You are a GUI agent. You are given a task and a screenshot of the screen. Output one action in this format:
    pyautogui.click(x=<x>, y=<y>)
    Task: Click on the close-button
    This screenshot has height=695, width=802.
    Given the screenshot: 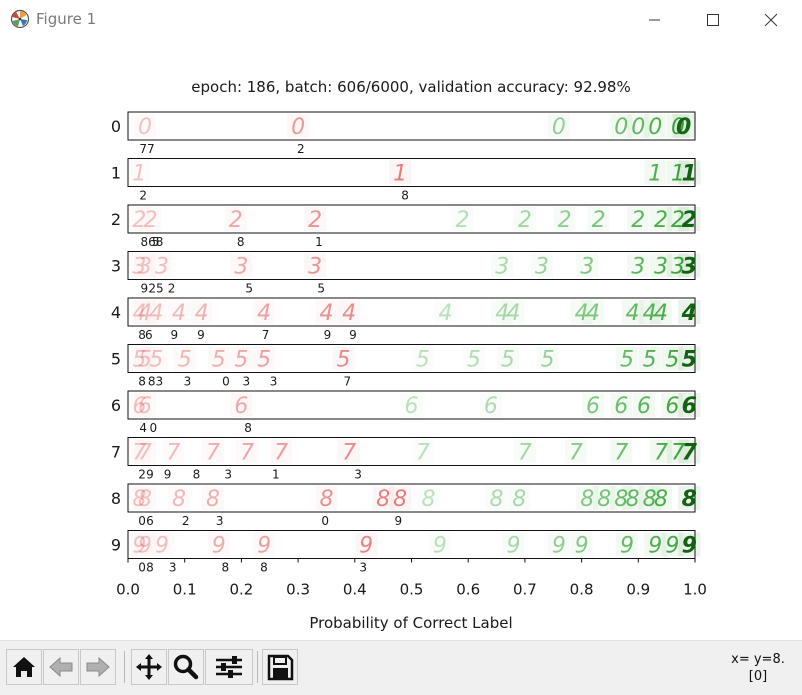 What is the action you would take?
    pyautogui.click(x=771, y=19)
    